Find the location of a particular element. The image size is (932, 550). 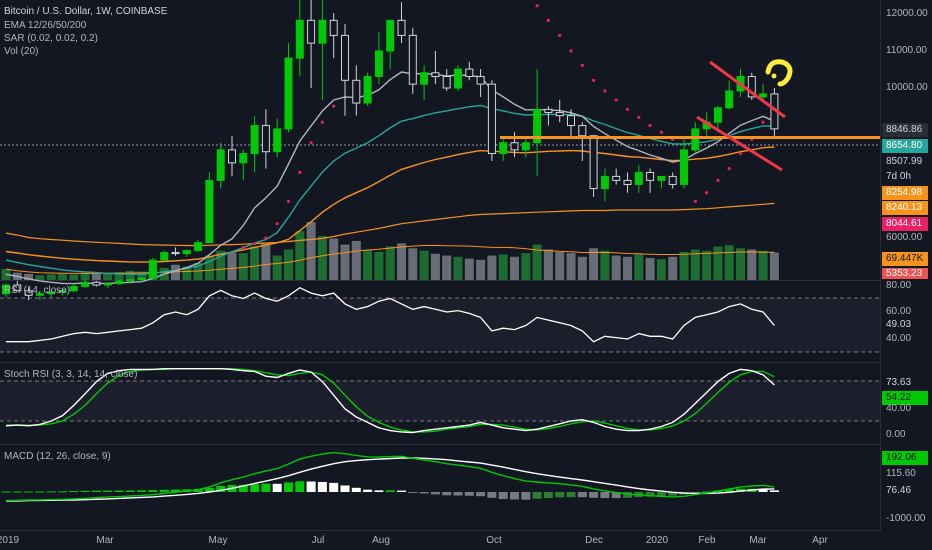

rsi-legend: RSI (14, close) is located at coordinates (37, 290).